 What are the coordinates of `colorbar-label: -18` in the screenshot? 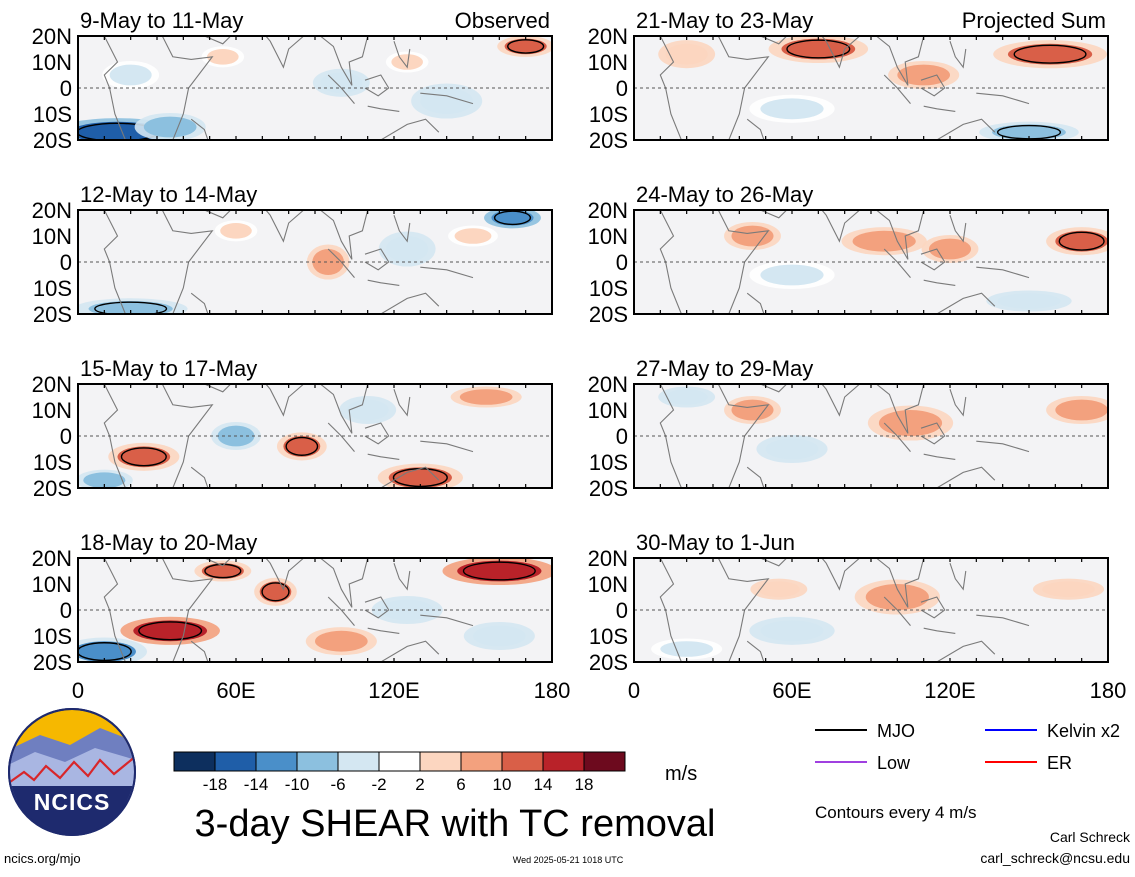 It's located at (215, 784).